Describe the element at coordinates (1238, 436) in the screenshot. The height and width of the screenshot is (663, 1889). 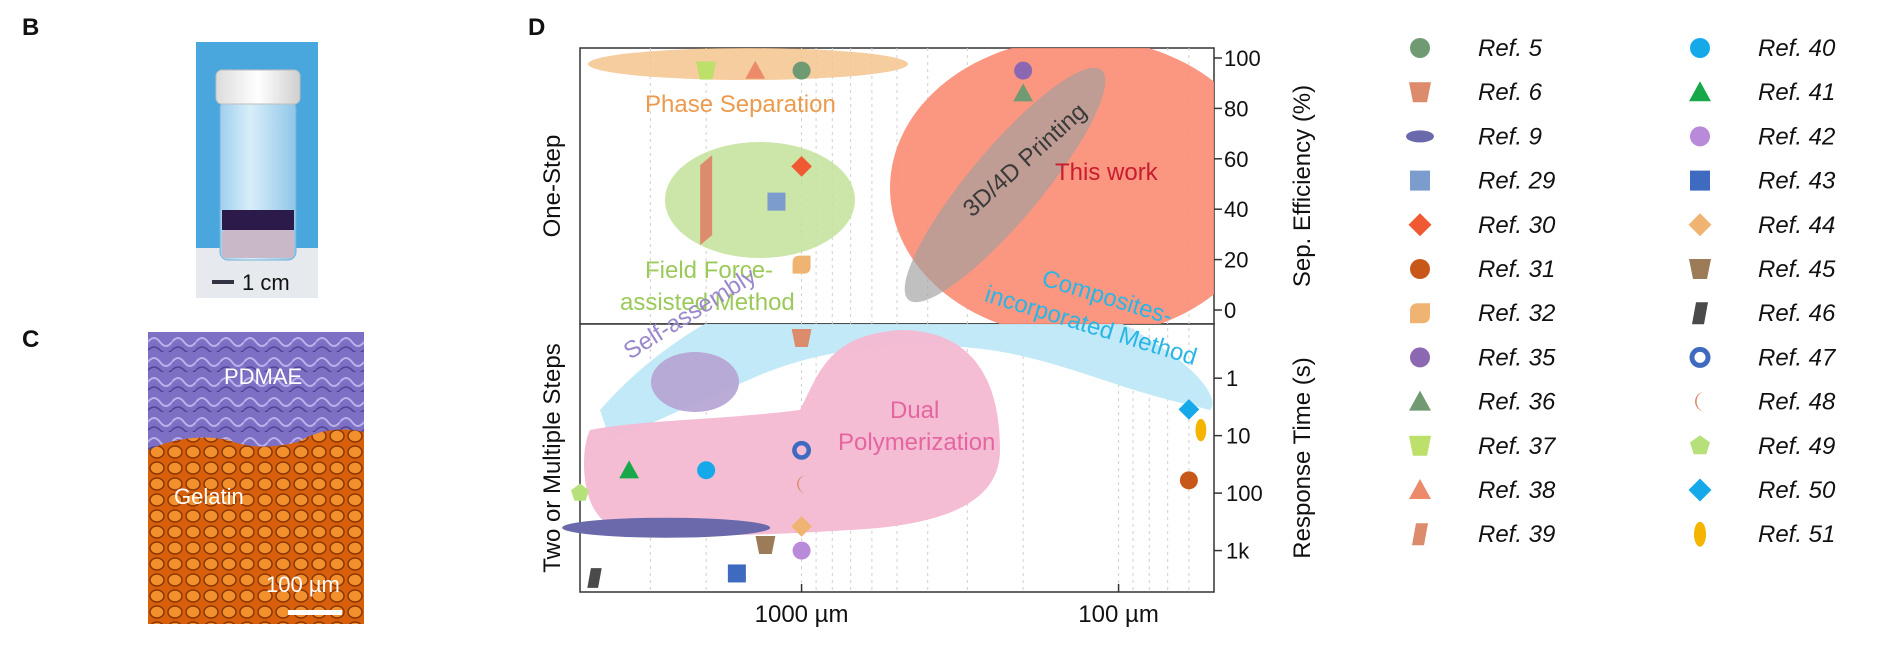
I see `y-tick-label-bottom: 10` at that location.